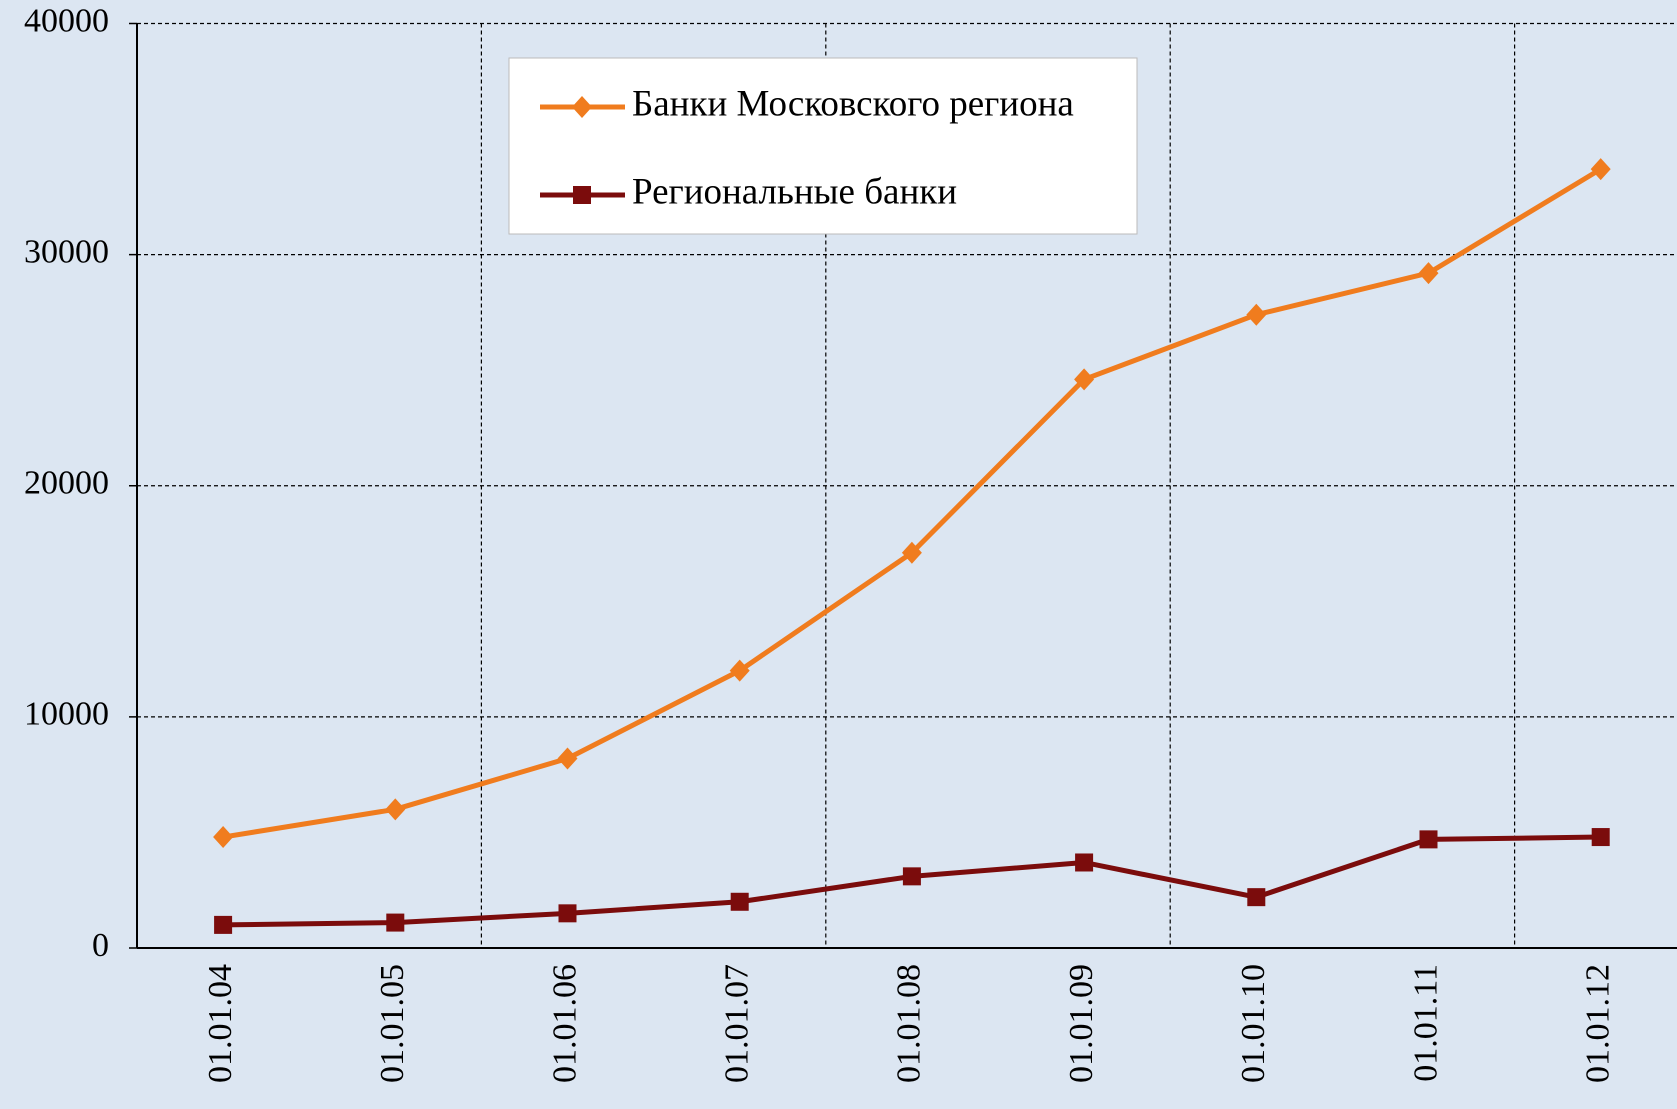 This screenshot has height=1109, width=1677. Describe the element at coordinates (909, 1023) in the screenshot. I see `x-tick-label: 01.01.08` at that location.